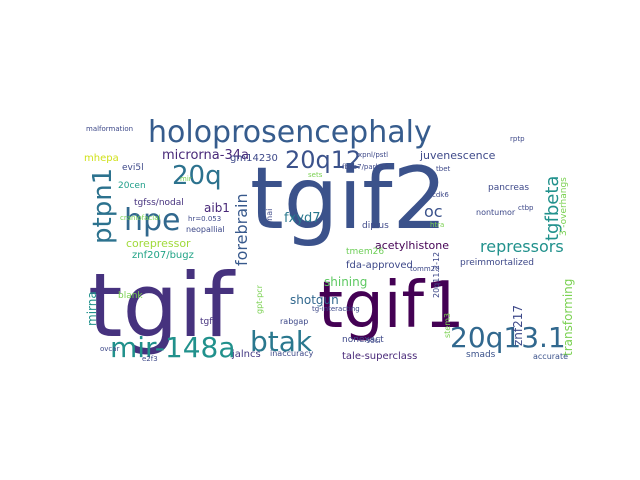  Describe the element at coordinates (346, 282) in the screenshot. I see `word: shining` at that location.